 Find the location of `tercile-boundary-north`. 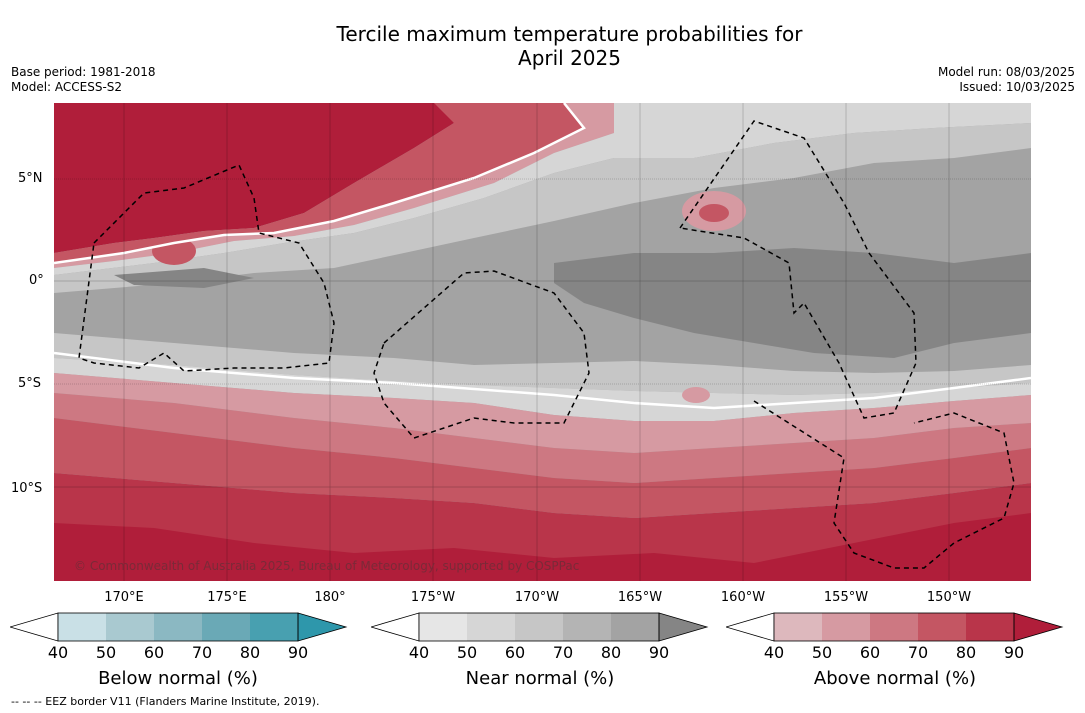

tercile-boundary-north is located at coordinates (320, 184).